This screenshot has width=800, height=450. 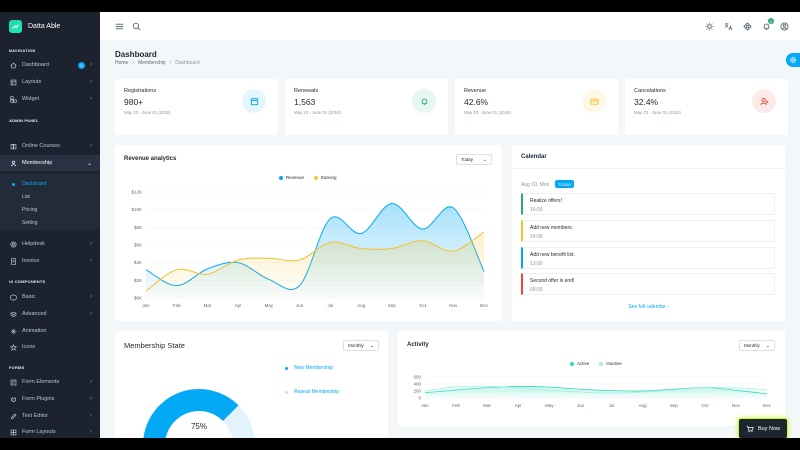 What do you see at coordinates (239, 421) in the screenshot?
I see `donut-slice-repeat-membership` at bounding box center [239, 421].